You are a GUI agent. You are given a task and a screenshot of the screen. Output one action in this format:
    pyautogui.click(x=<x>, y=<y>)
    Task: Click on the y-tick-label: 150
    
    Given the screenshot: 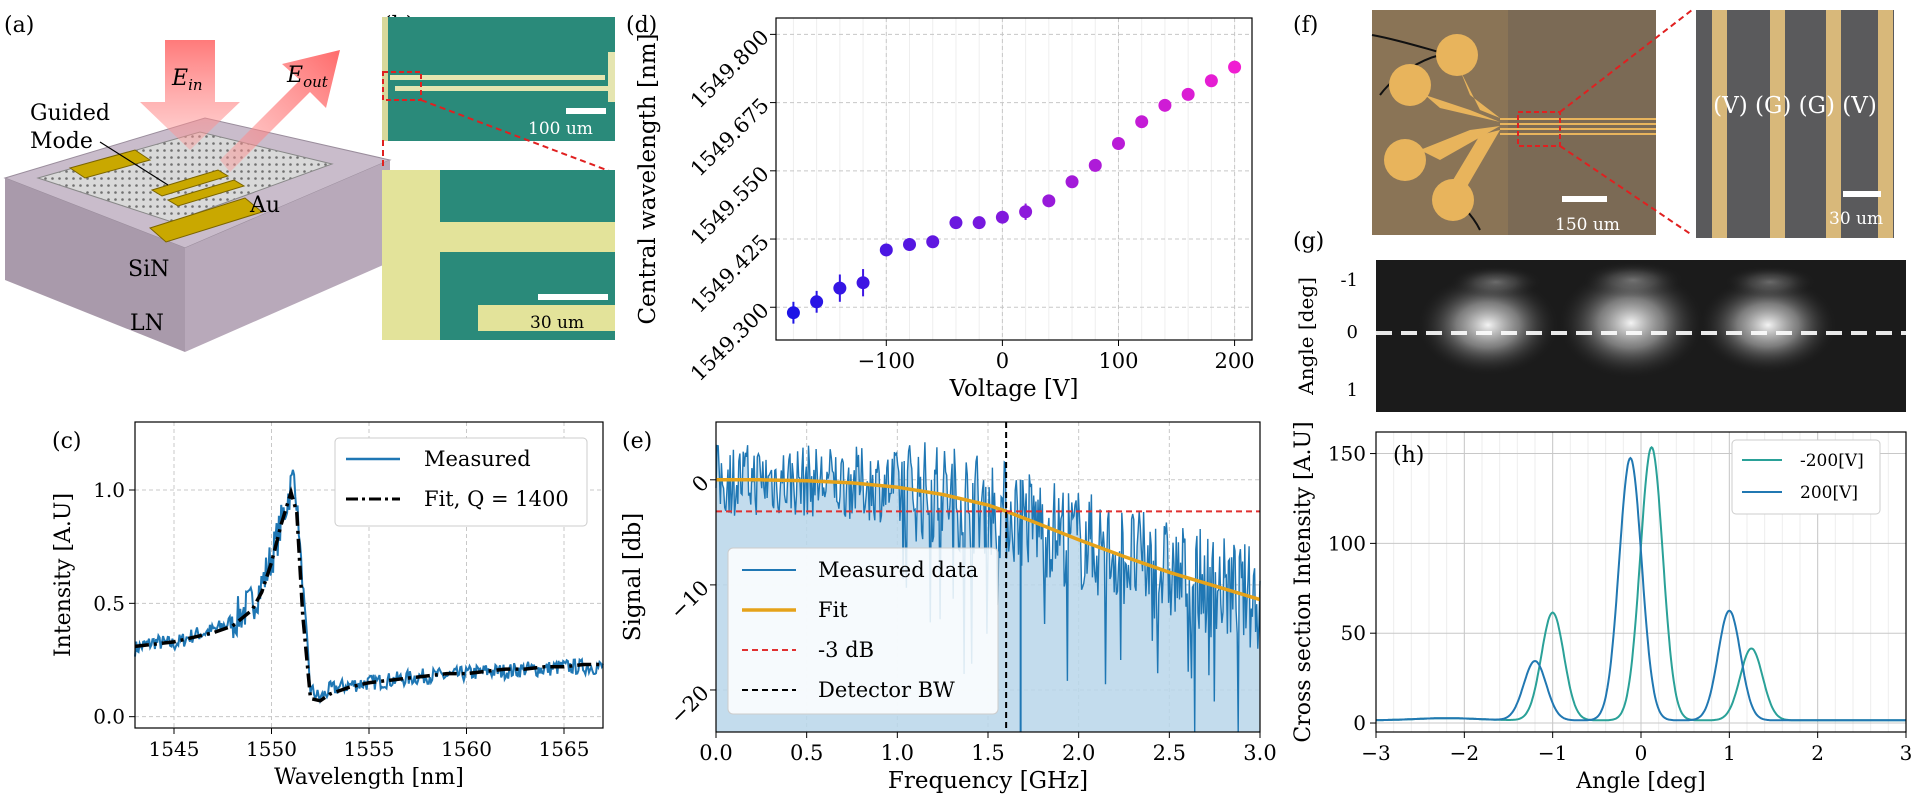 What is the action you would take?
    pyautogui.click(x=1347, y=454)
    